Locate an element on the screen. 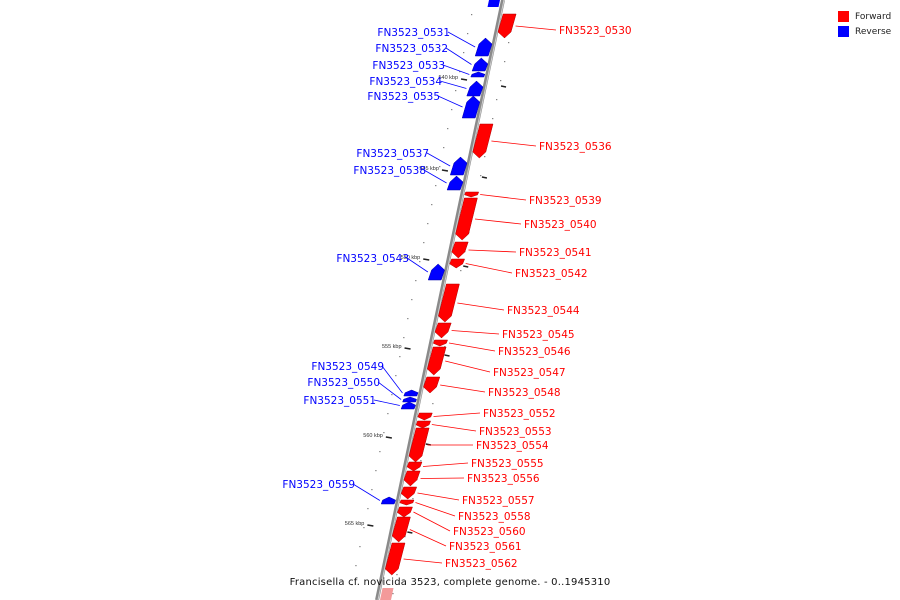 Image resolution: width=900 pixels, height=600 pixels. scale-tick-label: 565 kbp is located at coordinates (355, 524).